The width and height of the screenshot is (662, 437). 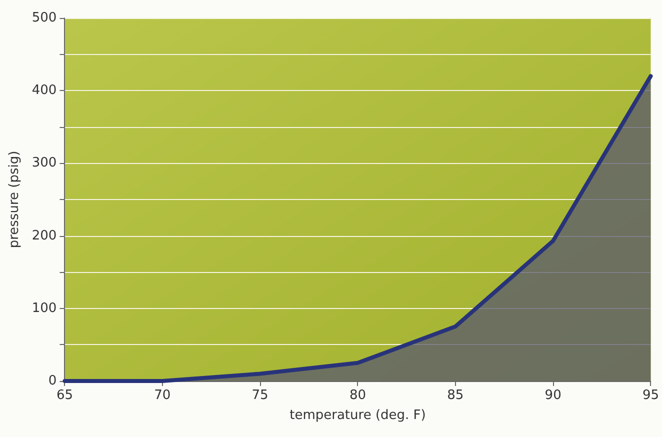 I want to click on y-tick-label: 0, so click(x=52, y=381).